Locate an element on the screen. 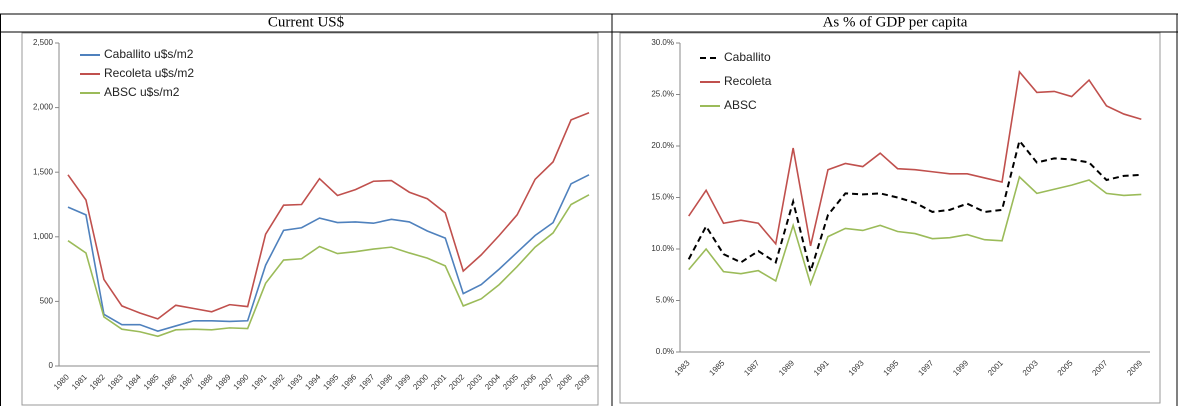 The height and width of the screenshot is (406, 1178). x-tick-label: 1982 is located at coordinates (97, 381).